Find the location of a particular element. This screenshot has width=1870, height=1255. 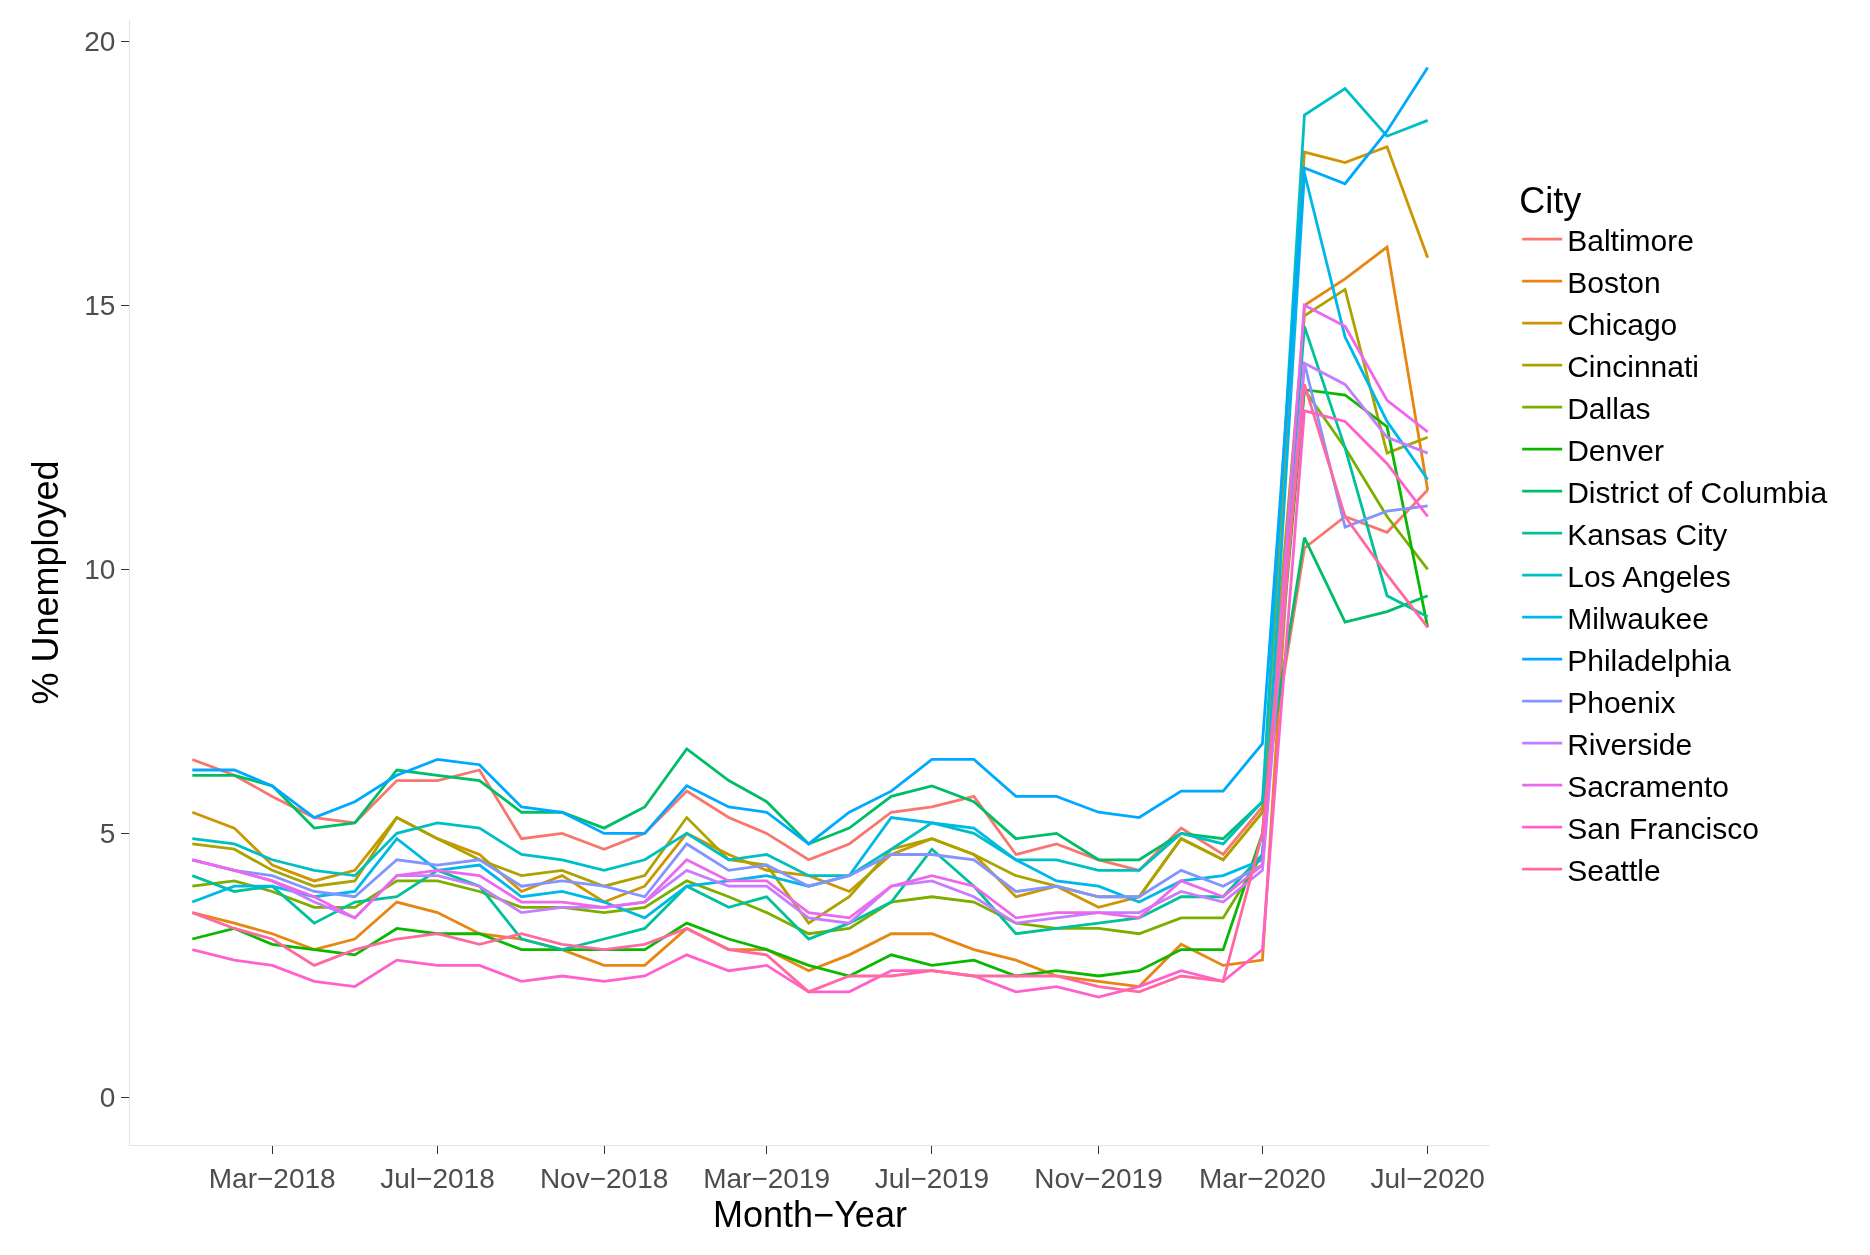

legend-title: City is located at coordinates (1550, 201).